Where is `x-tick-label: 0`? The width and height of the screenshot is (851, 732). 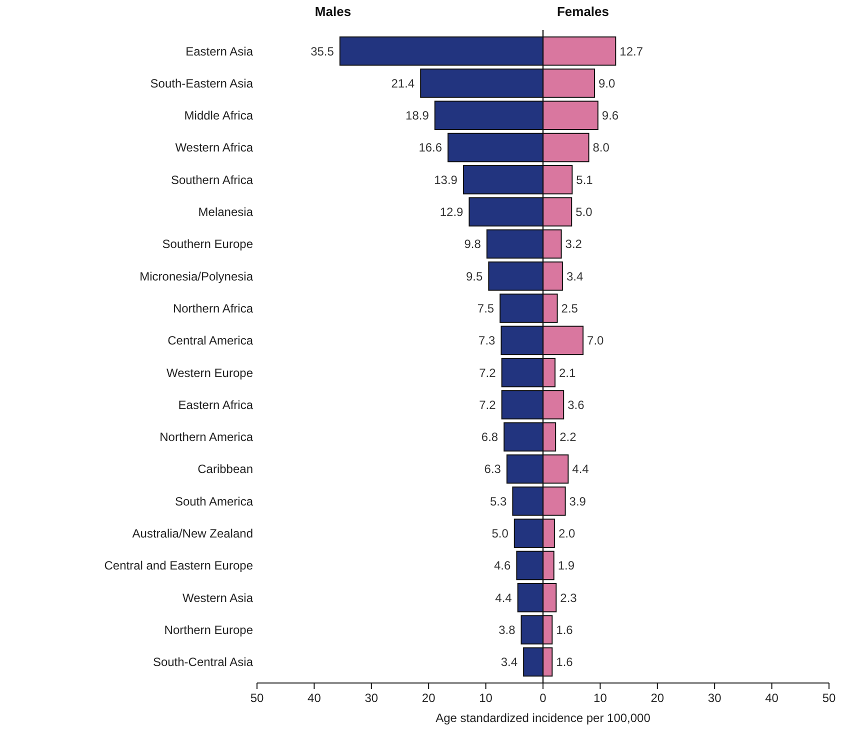
x-tick-label: 0 is located at coordinates (543, 698).